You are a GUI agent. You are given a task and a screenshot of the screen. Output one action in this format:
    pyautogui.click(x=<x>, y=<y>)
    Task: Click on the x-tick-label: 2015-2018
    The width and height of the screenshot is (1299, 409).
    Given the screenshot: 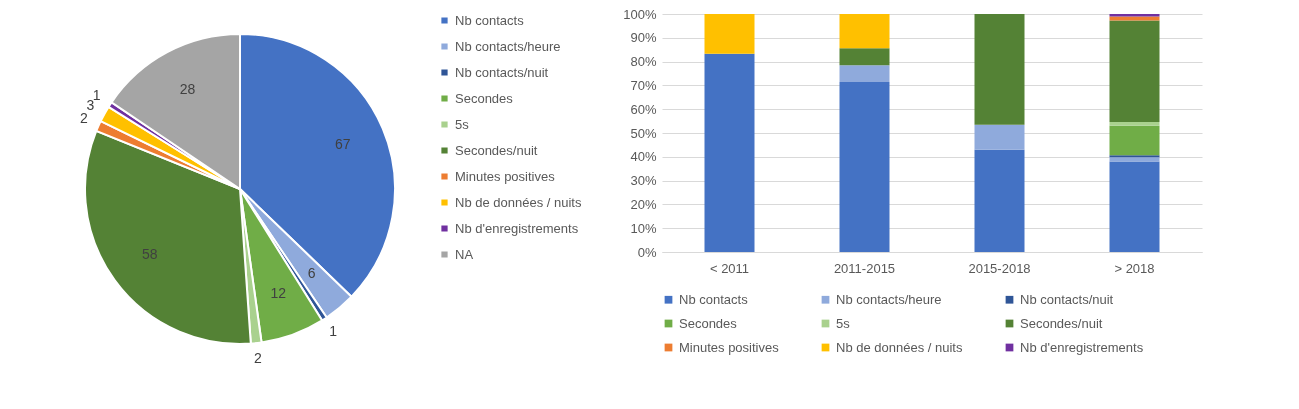 What is the action you would take?
    pyautogui.click(x=999, y=268)
    